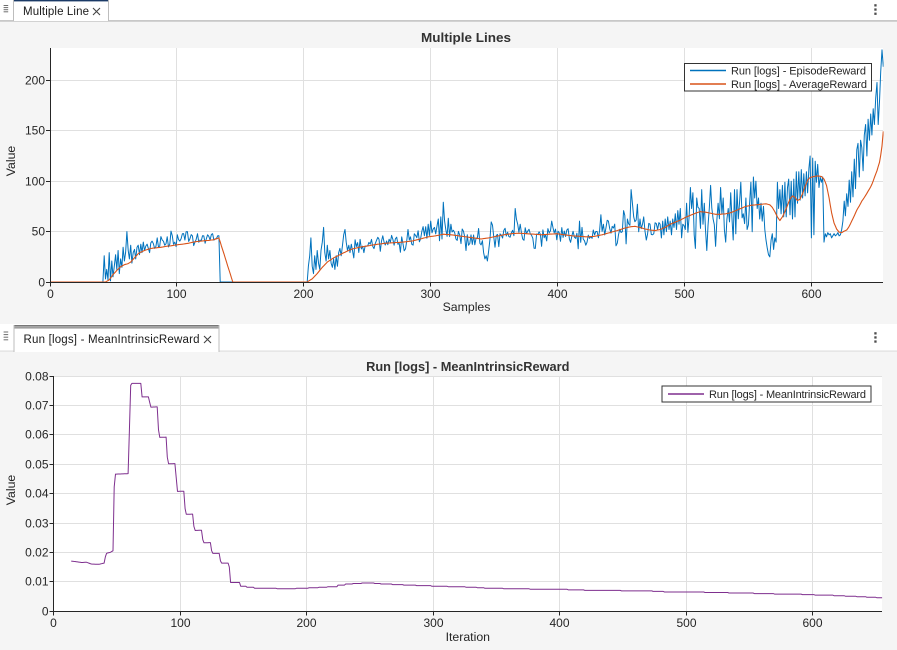 This screenshot has height=650, width=897. Describe the element at coordinates (798, 72) in the screenshot. I see `svg-text: Run [logs] - EpisodeReward` at that location.